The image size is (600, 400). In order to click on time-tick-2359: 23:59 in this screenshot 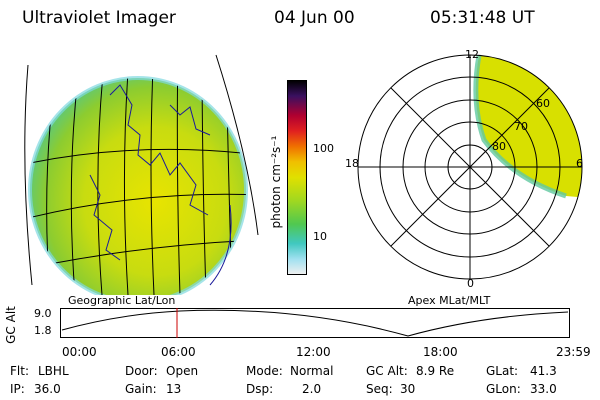, I will do `click(573, 352)`.